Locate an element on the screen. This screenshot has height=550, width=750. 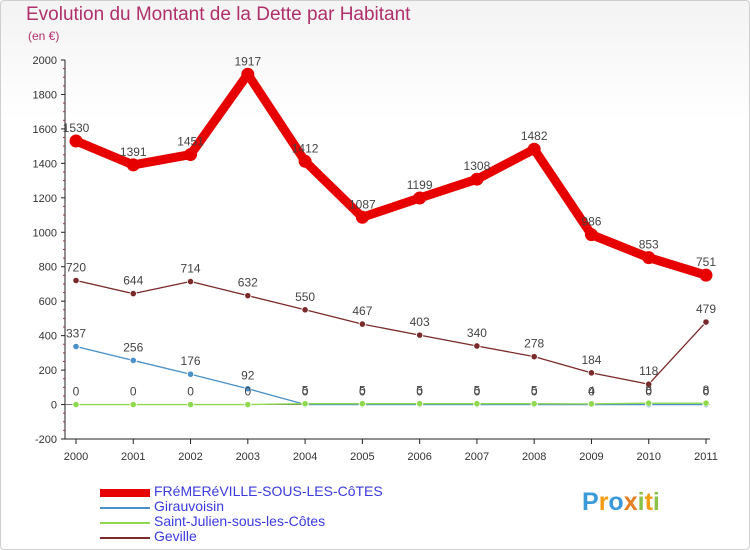
proxiti-logo: Proxiti is located at coordinates (621, 502).